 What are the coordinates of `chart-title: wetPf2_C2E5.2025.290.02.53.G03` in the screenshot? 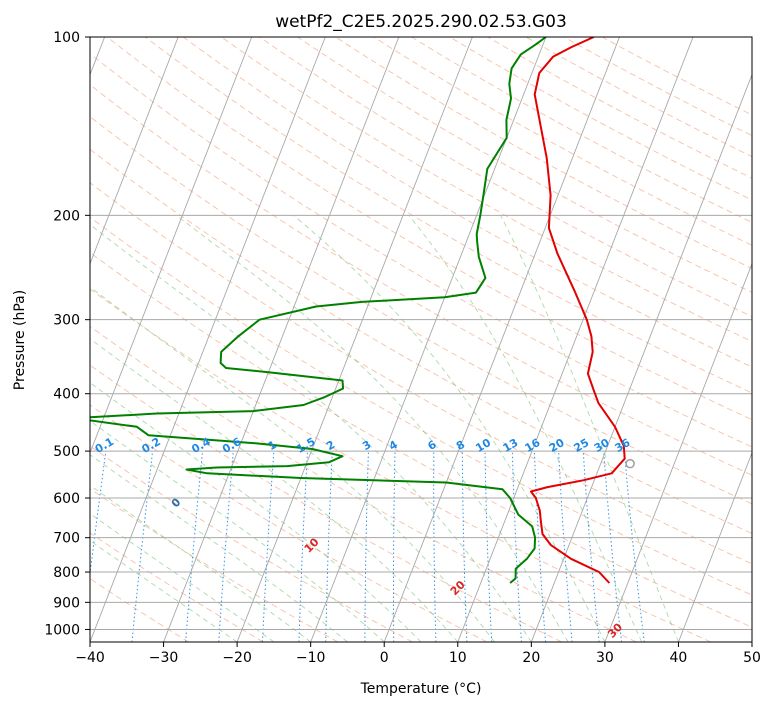 It's located at (421, 22).